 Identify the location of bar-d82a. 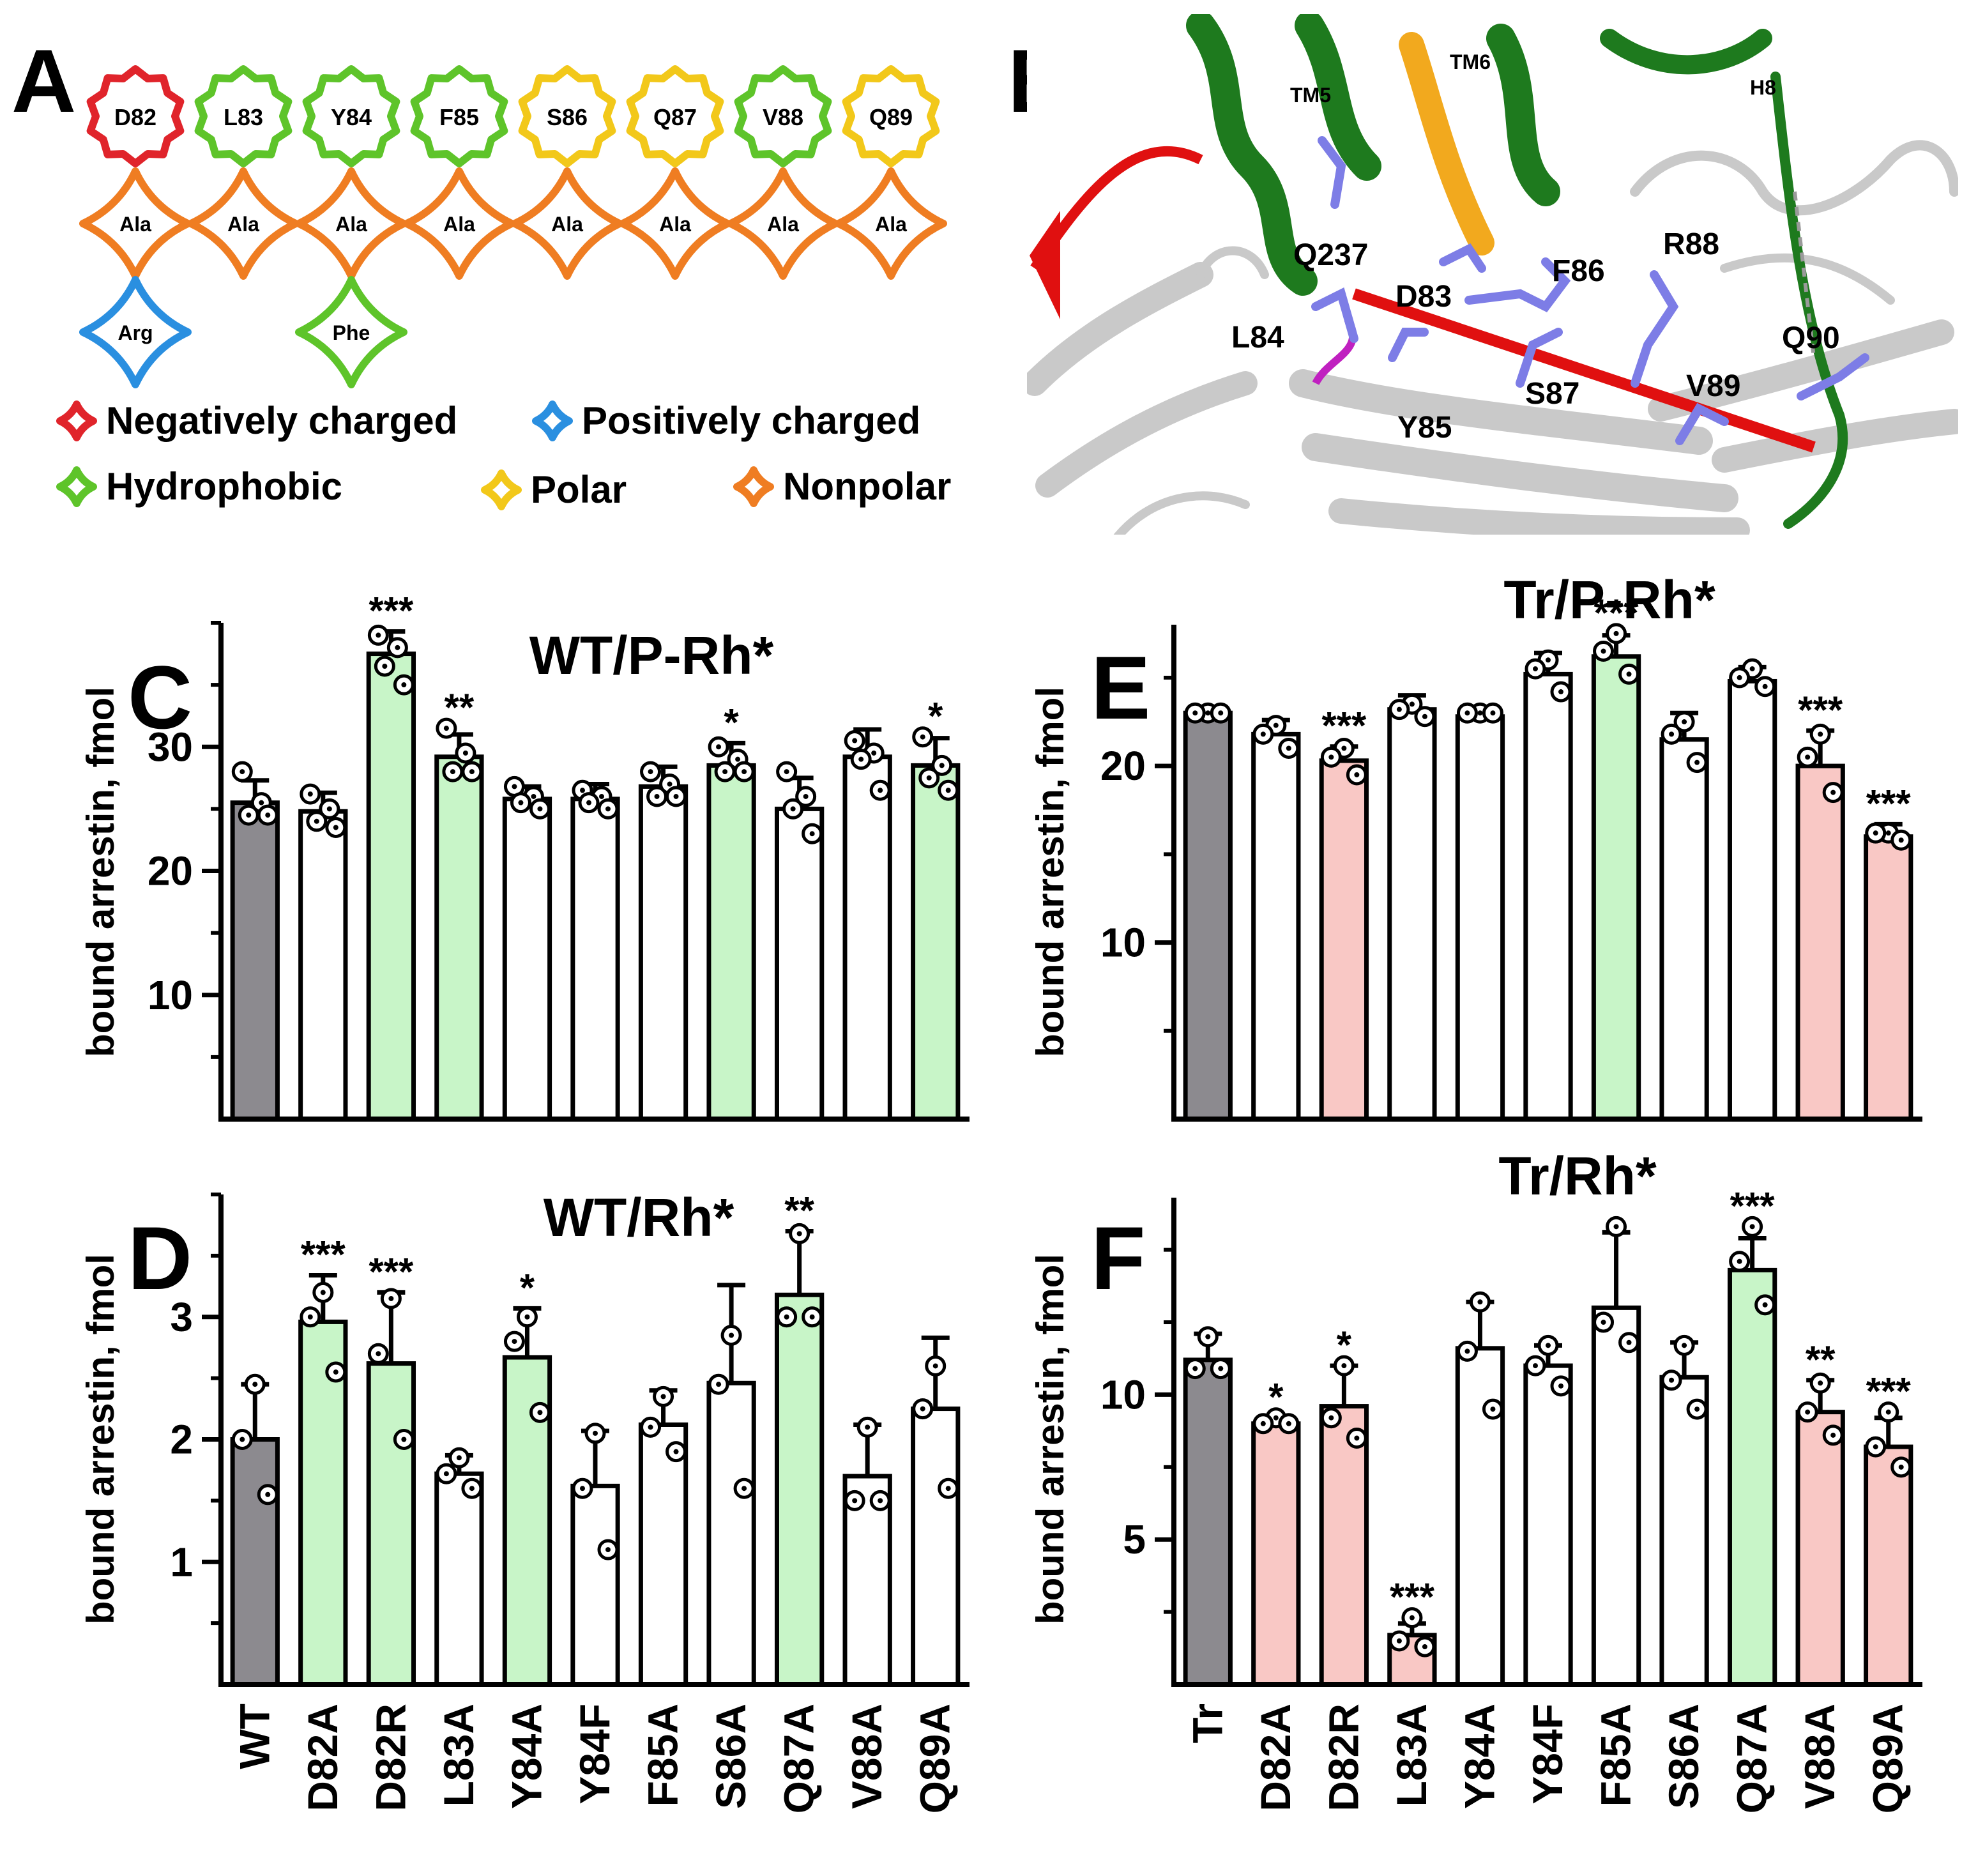
(323, 965).